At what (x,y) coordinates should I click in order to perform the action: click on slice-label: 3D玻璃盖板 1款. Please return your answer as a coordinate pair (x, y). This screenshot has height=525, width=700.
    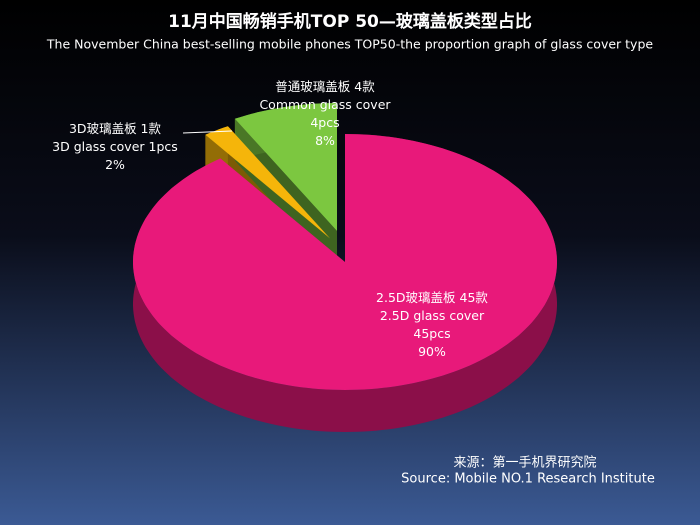
    Looking at the image, I should click on (115, 128).